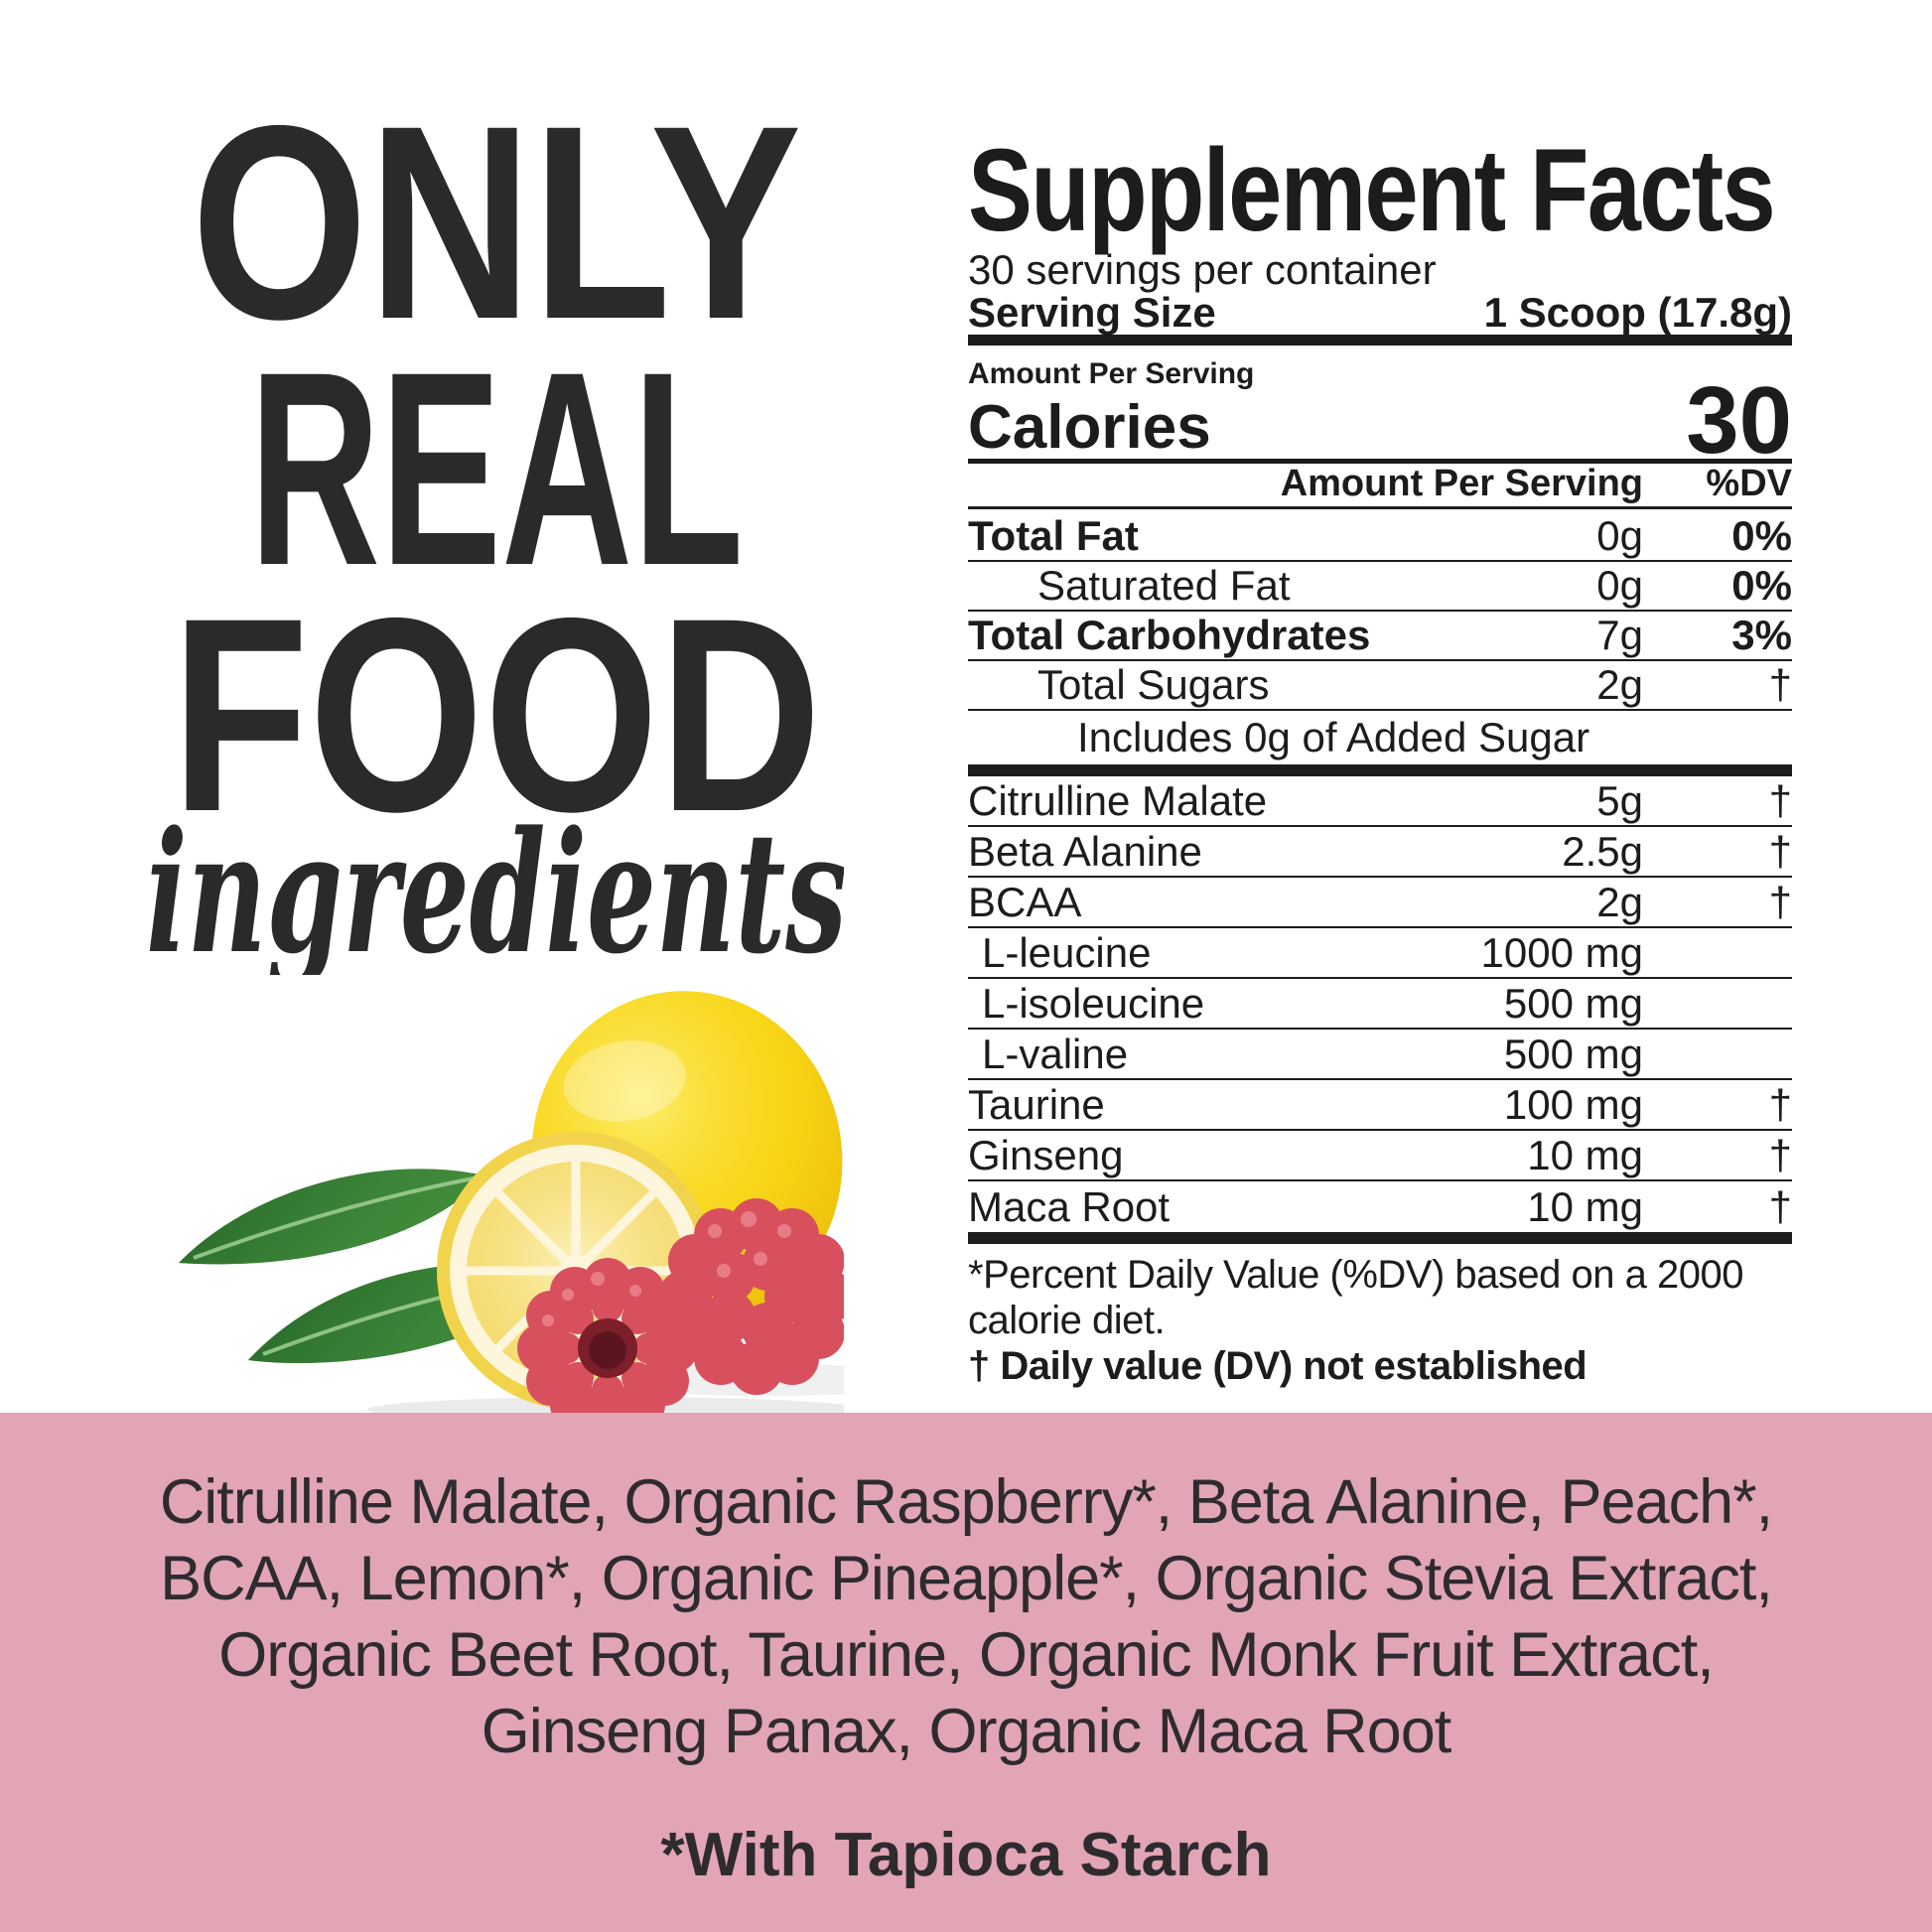  What do you see at coordinates (1067, 952) in the screenshot?
I see `row-label: L-leucine` at bounding box center [1067, 952].